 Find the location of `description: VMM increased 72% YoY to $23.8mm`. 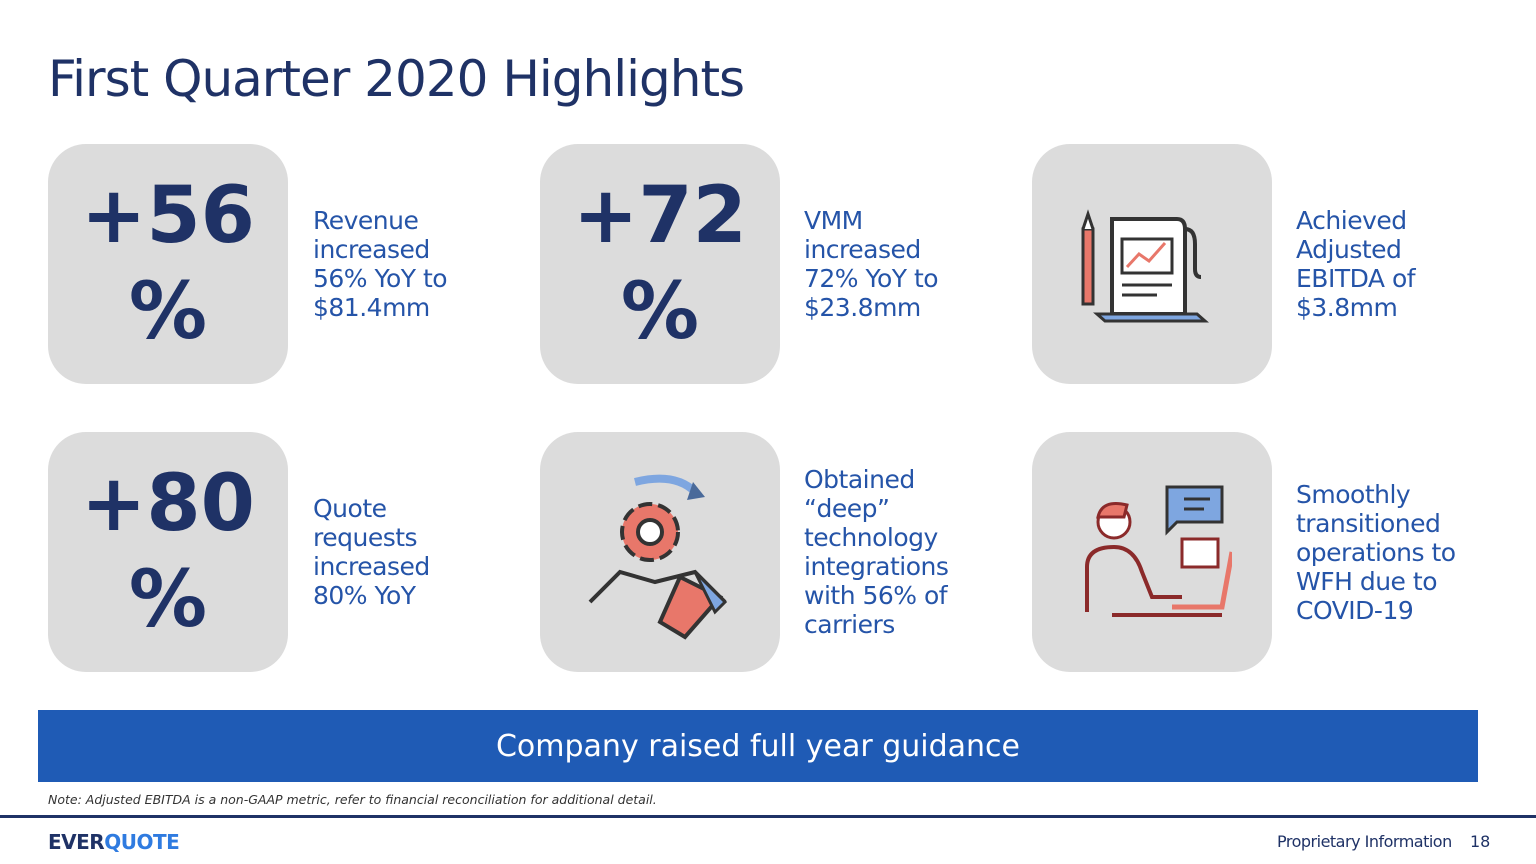

description: VMM increased 72% YoY to $23.8mm is located at coordinates (886, 264).